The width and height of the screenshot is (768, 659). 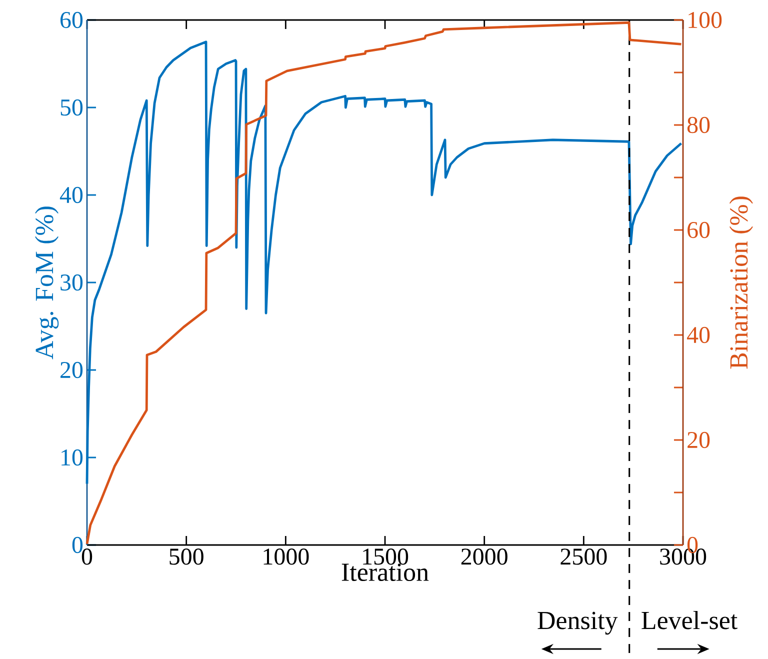 What do you see at coordinates (699, 440) in the screenshot?
I see `y2-tick-label: 20` at bounding box center [699, 440].